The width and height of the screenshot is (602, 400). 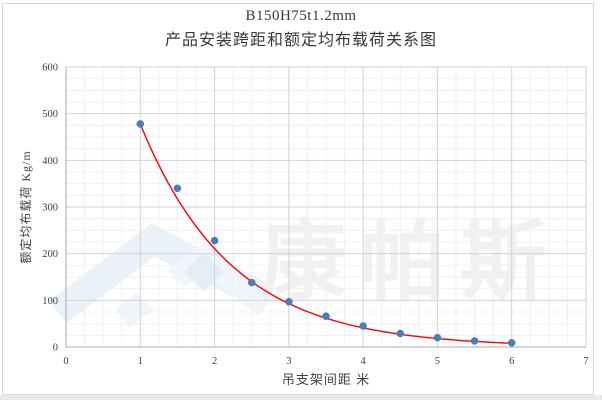 I want to click on x-axis-title: 吊支架间距 米, so click(x=326, y=379).